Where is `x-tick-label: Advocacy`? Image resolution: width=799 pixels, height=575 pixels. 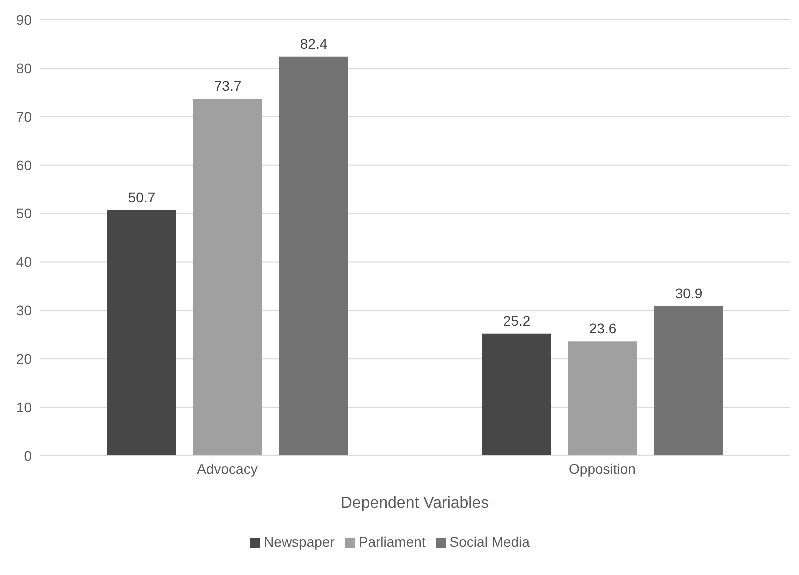 x-tick-label: Advocacy is located at coordinates (227, 468).